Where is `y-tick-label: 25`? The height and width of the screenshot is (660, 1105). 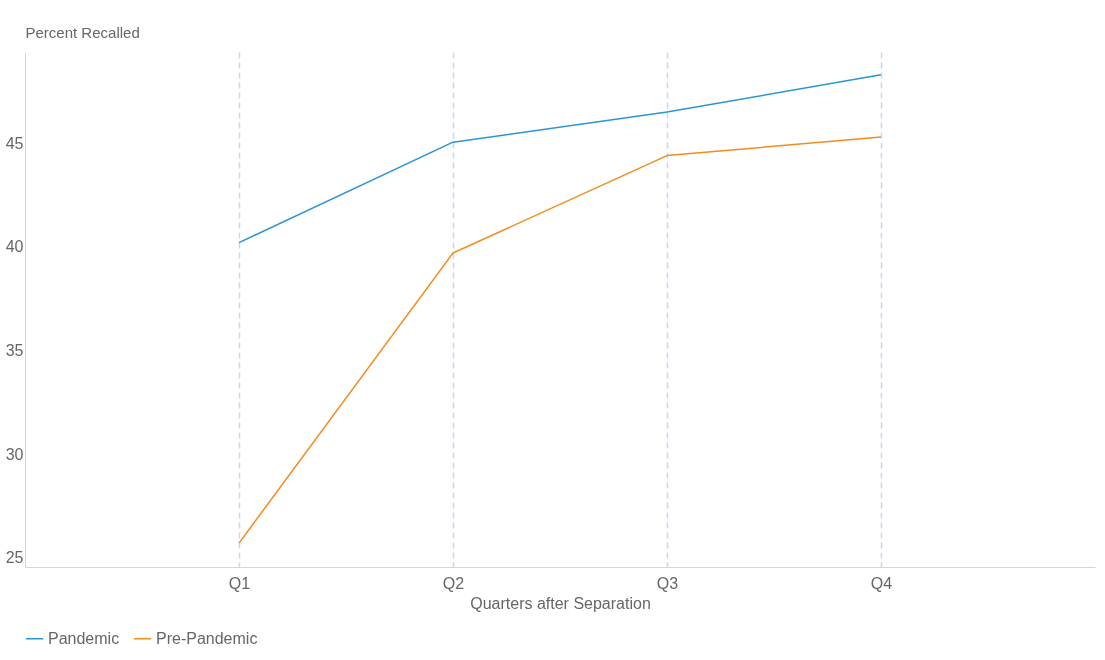 y-tick-label: 25 is located at coordinates (14, 558).